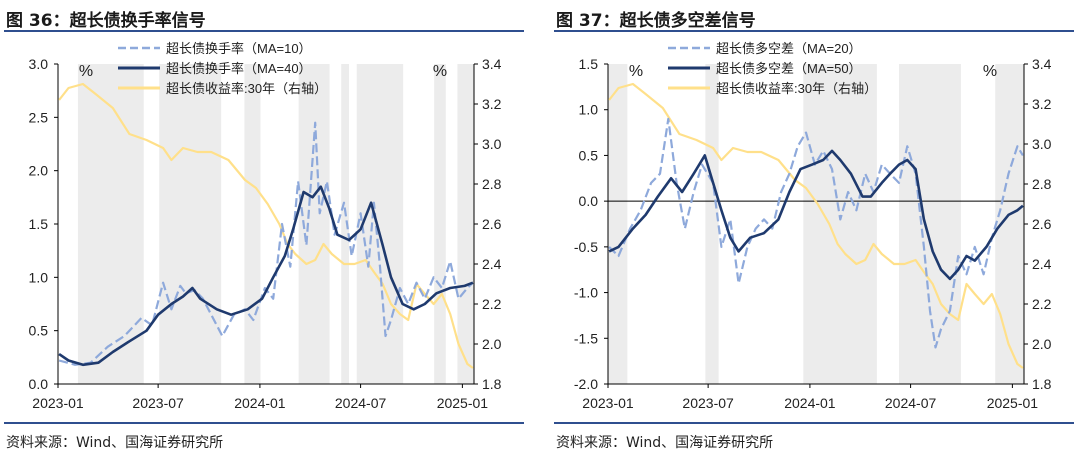 This screenshot has width=1080, height=470. What do you see at coordinates (106, 21) in the screenshot?
I see `figure-36-title: 图 36：超长债换手率信号` at bounding box center [106, 21].